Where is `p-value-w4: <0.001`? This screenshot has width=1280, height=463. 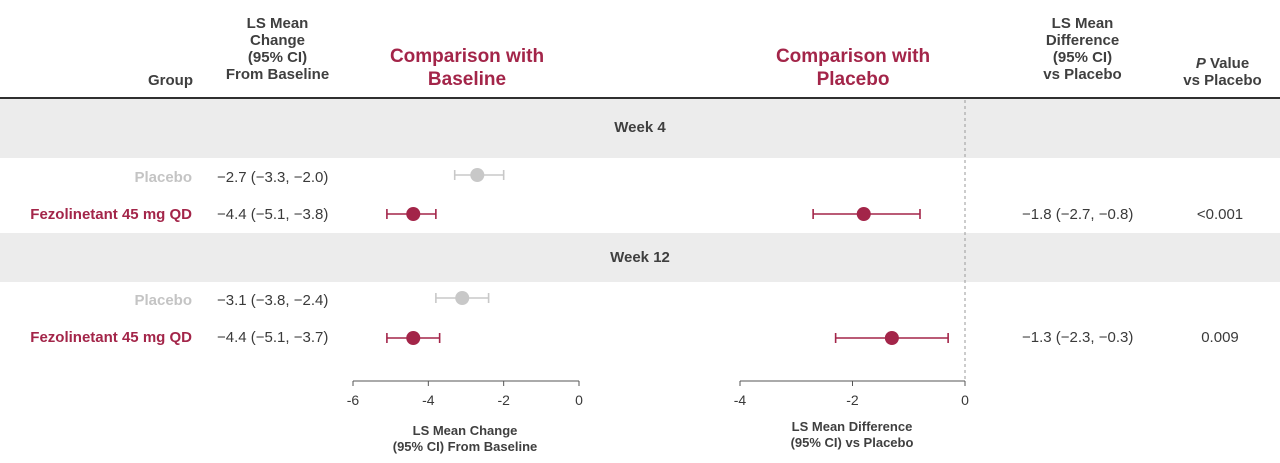
p-value-w4: <0.001 is located at coordinates (1220, 214).